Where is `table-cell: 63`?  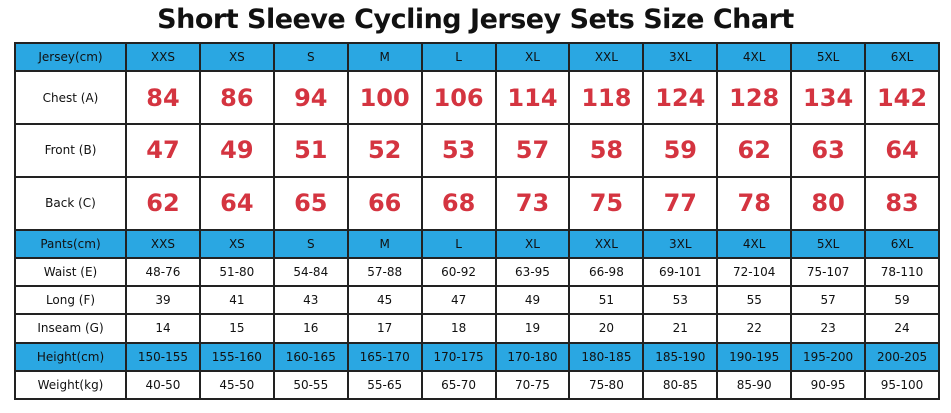 table-cell: 63 is located at coordinates (828, 150).